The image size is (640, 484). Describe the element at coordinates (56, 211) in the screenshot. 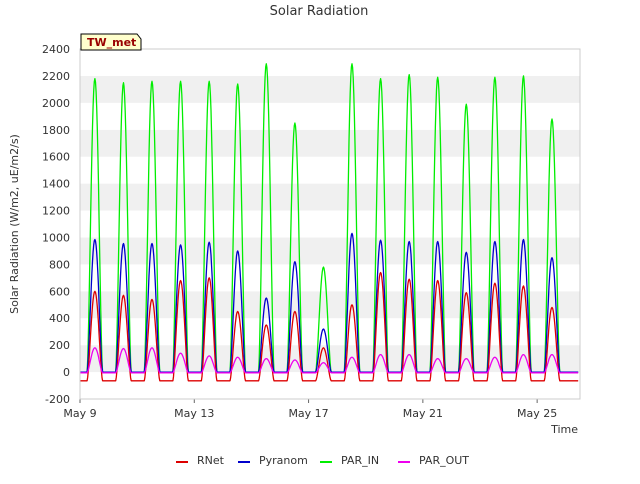

I see `y-tick-label: 1200` at that location.